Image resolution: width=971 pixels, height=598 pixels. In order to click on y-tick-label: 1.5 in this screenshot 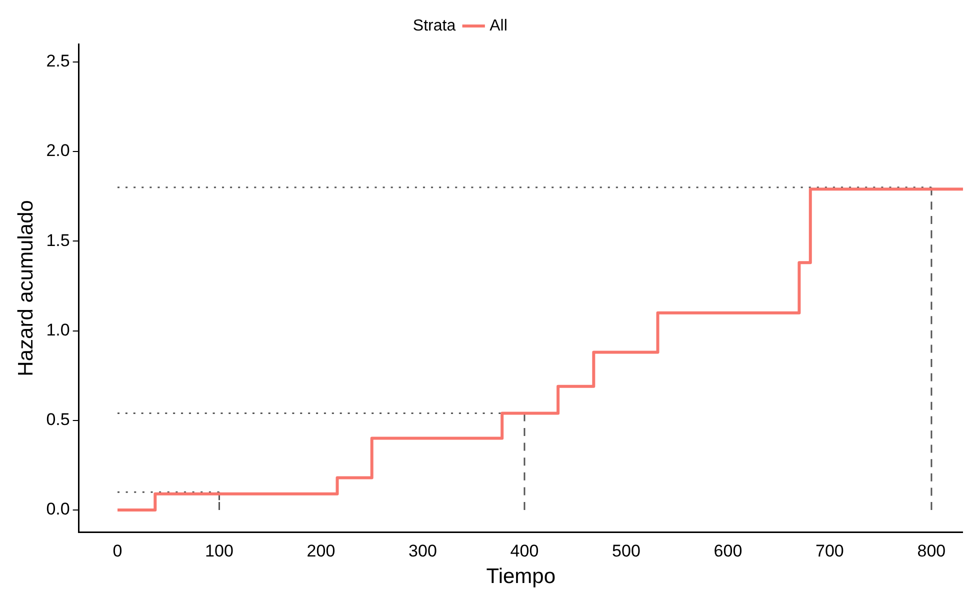, I will do `click(58, 240)`.